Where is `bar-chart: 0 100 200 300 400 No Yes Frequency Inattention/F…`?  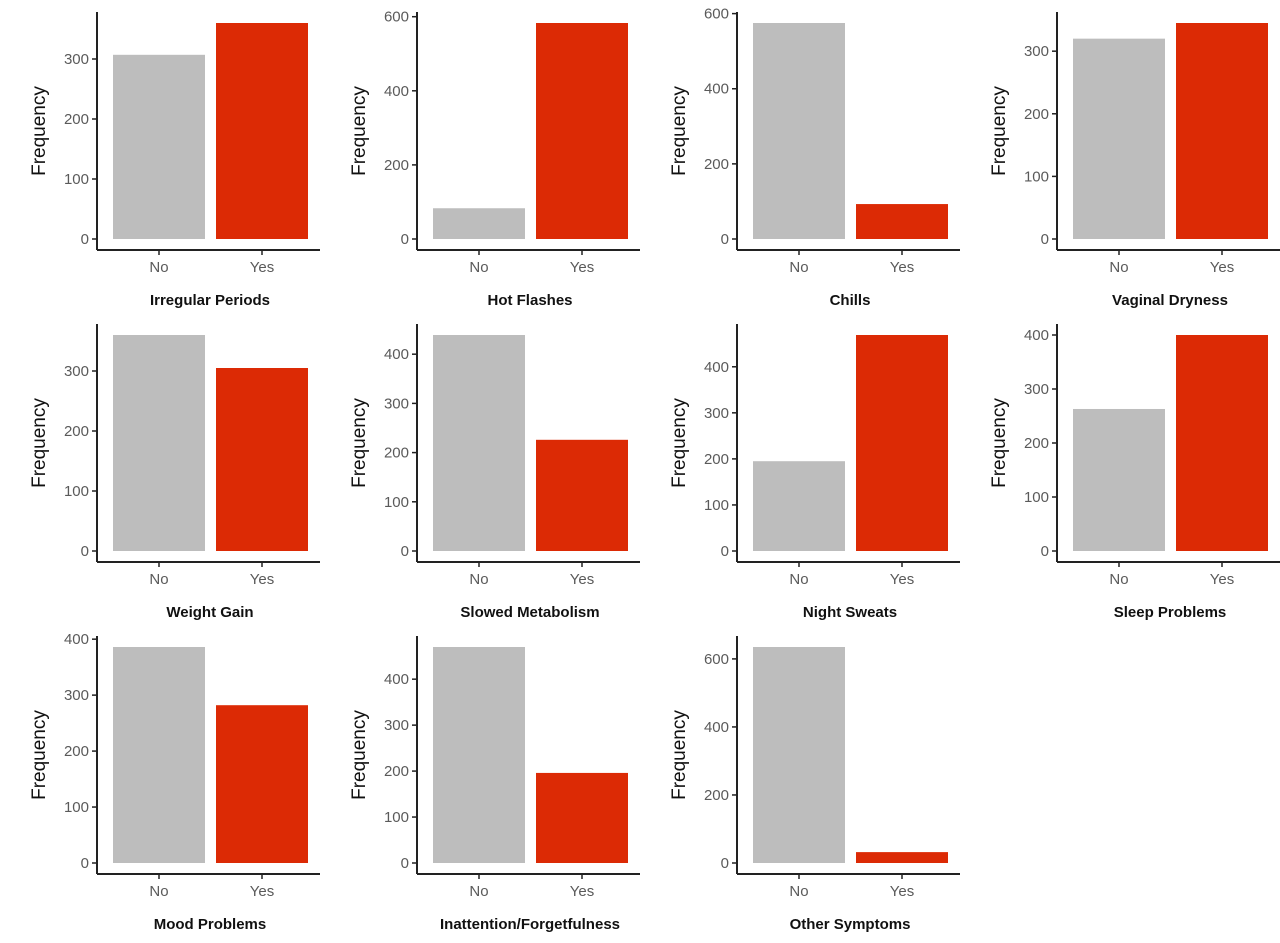 bar-chart: 0 100 200 300 400 No Yes Frequency Inattention/F… is located at coordinates (494, 784).